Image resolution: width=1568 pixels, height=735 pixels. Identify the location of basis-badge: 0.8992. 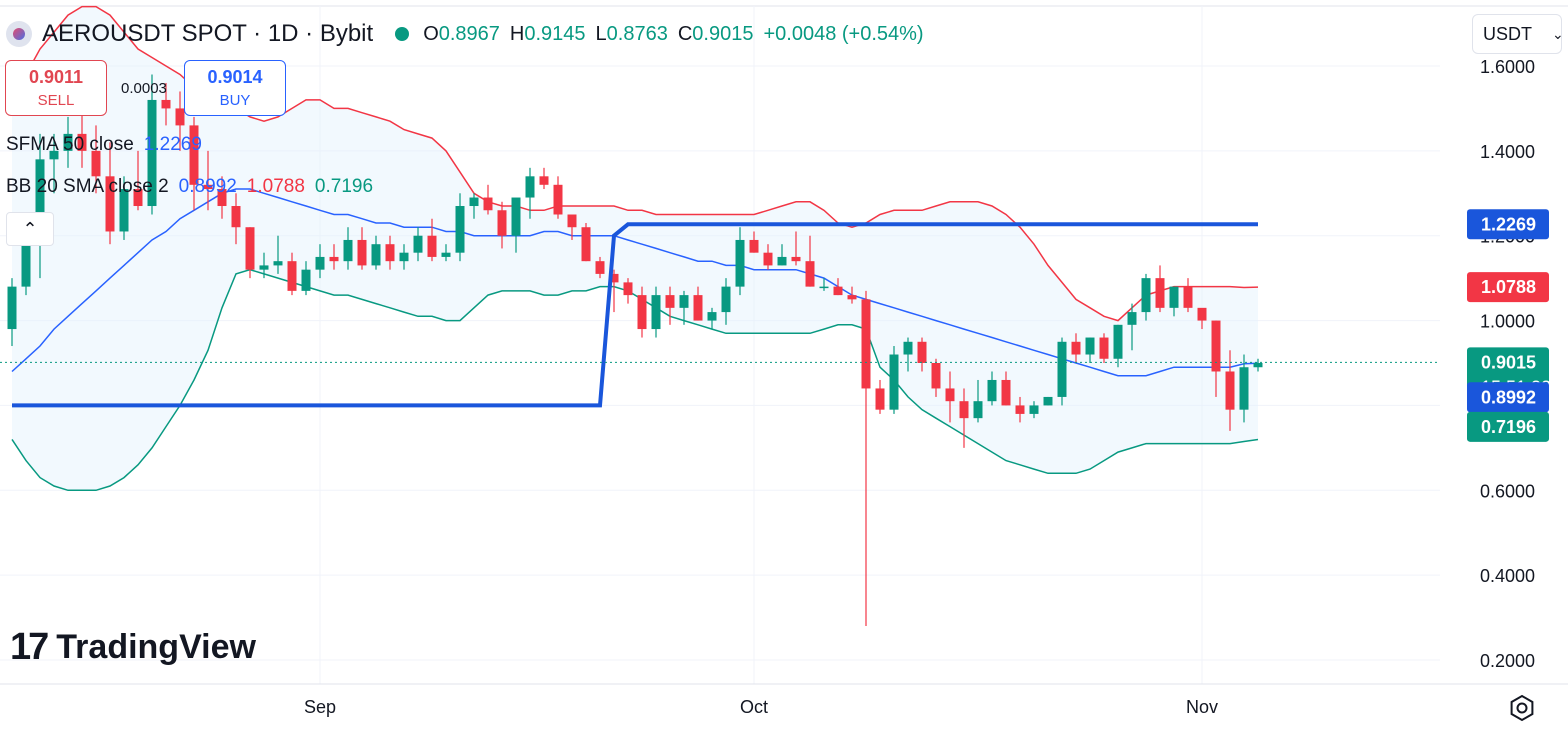
(1508, 397).